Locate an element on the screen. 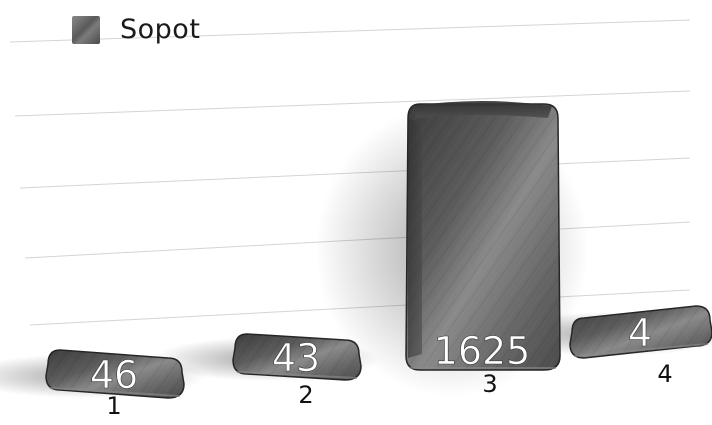  x-tick-4: 4 is located at coordinates (664, 374).